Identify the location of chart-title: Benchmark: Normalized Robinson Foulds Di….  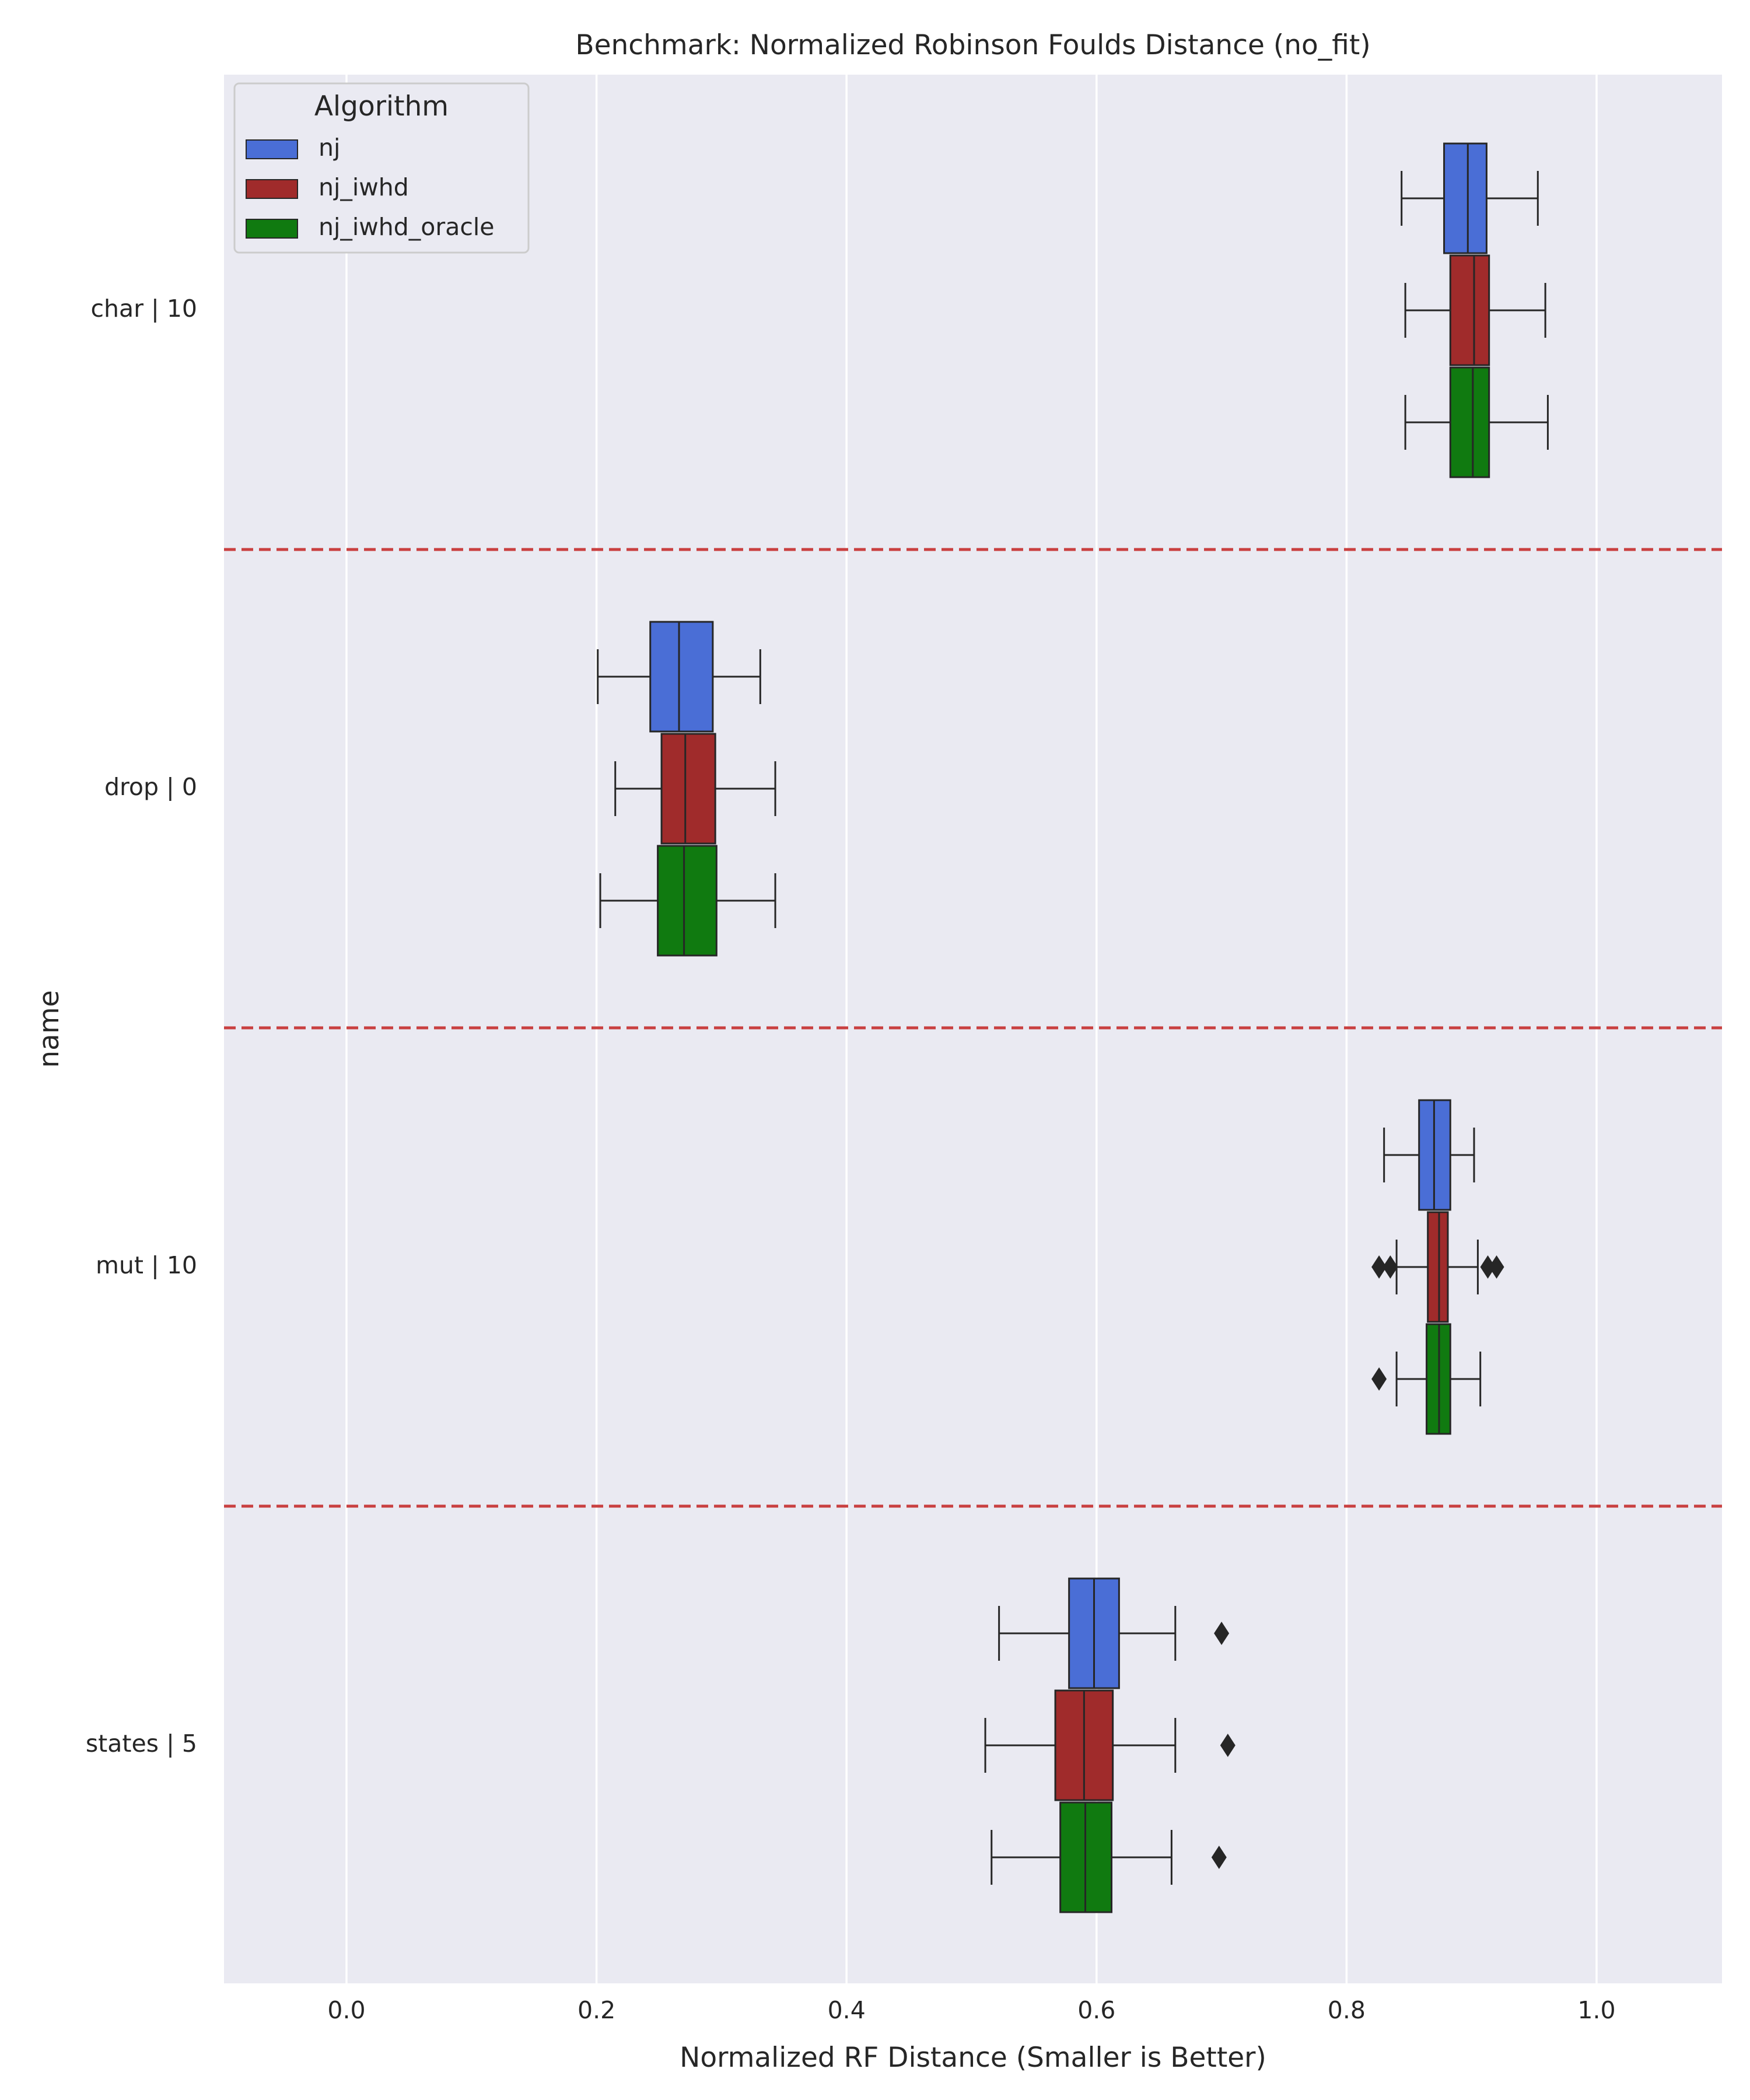
(972, 45).